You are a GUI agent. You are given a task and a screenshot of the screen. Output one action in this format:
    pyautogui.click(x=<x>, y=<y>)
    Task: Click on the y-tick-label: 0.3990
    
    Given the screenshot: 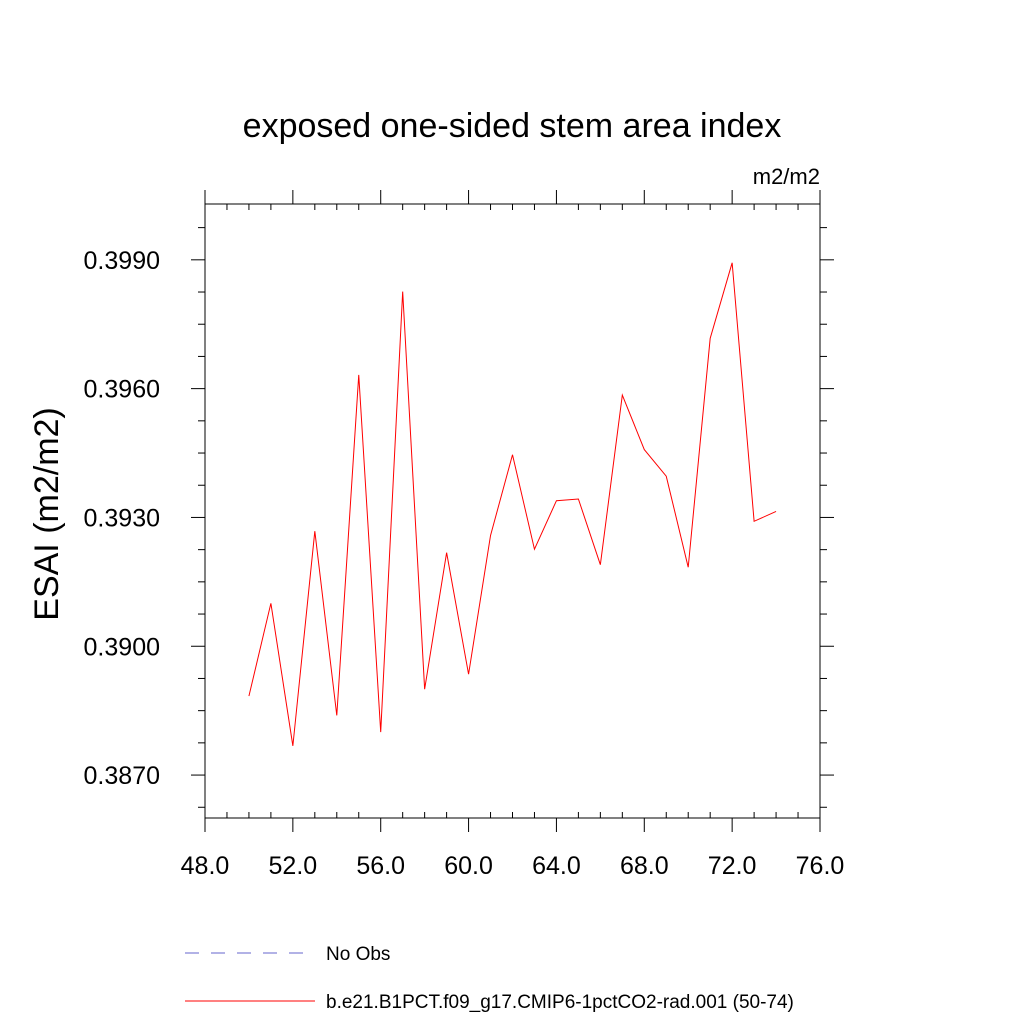 What is the action you would take?
    pyautogui.click(x=122, y=261)
    